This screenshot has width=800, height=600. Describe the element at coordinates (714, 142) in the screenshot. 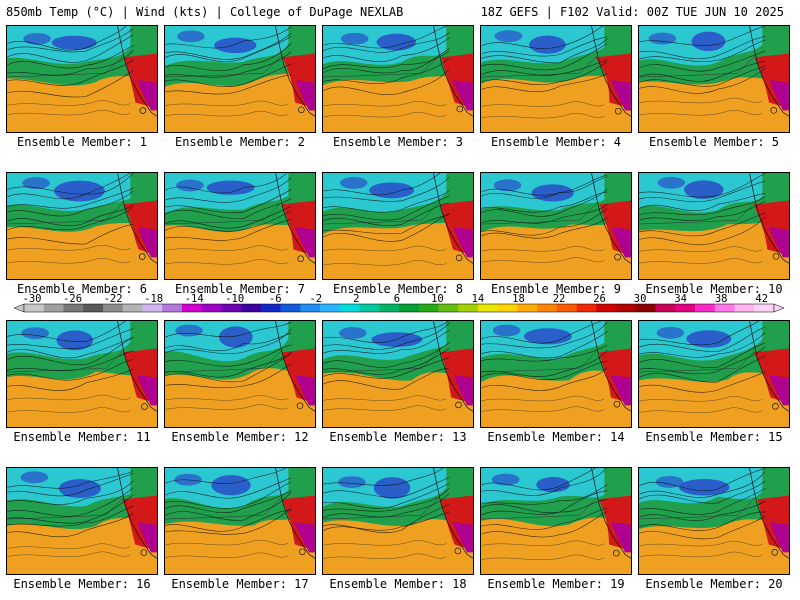

I see `member-label: Ensemble Member: 5` at that location.